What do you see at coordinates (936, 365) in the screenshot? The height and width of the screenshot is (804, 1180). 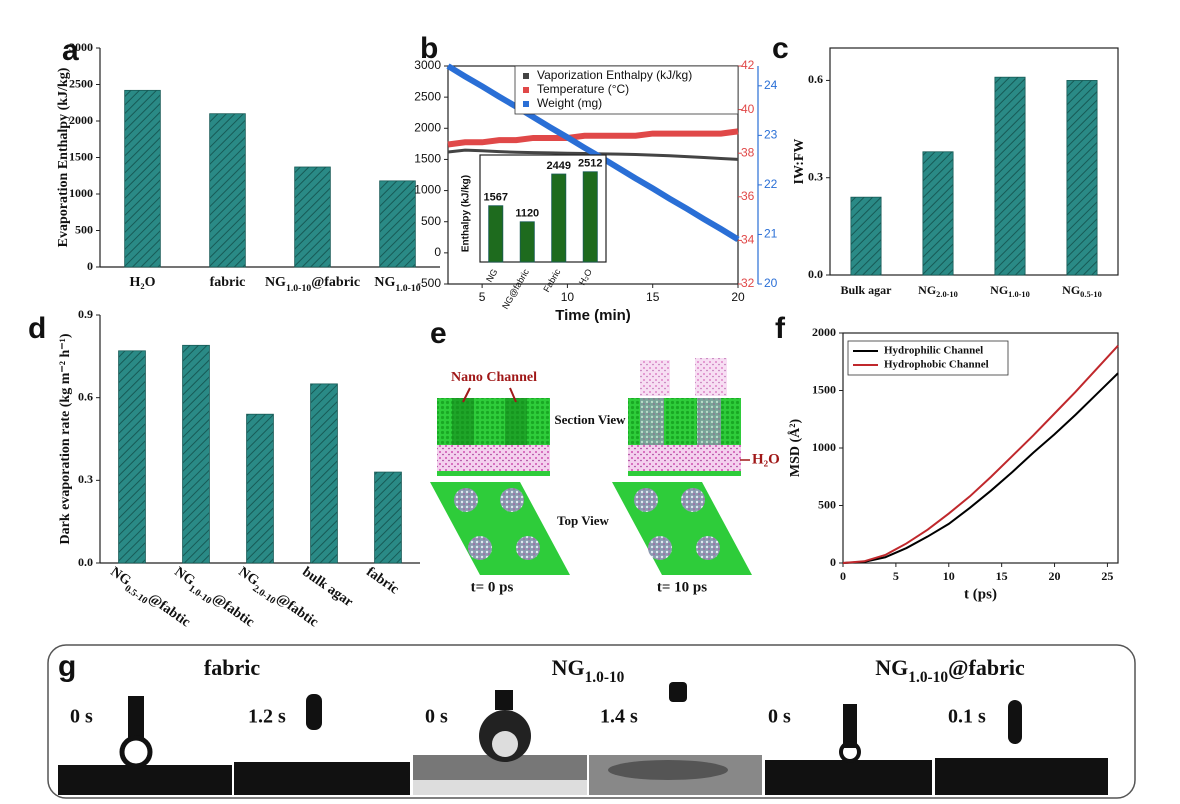 I see `legend-label: Hydrophobic Channel` at bounding box center [936, 365].